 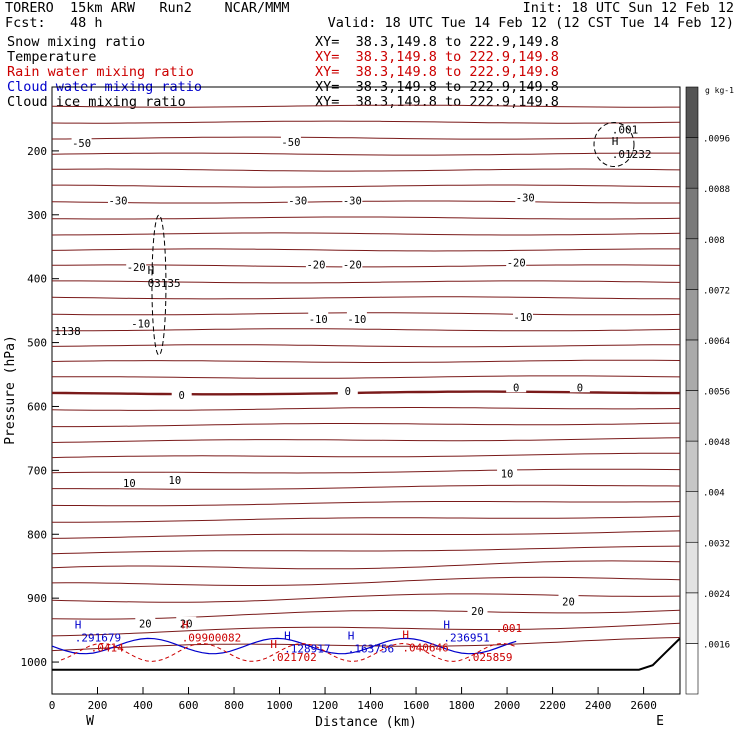 I want to click on x-tick-label: 1600, so click(x=416, y=705).